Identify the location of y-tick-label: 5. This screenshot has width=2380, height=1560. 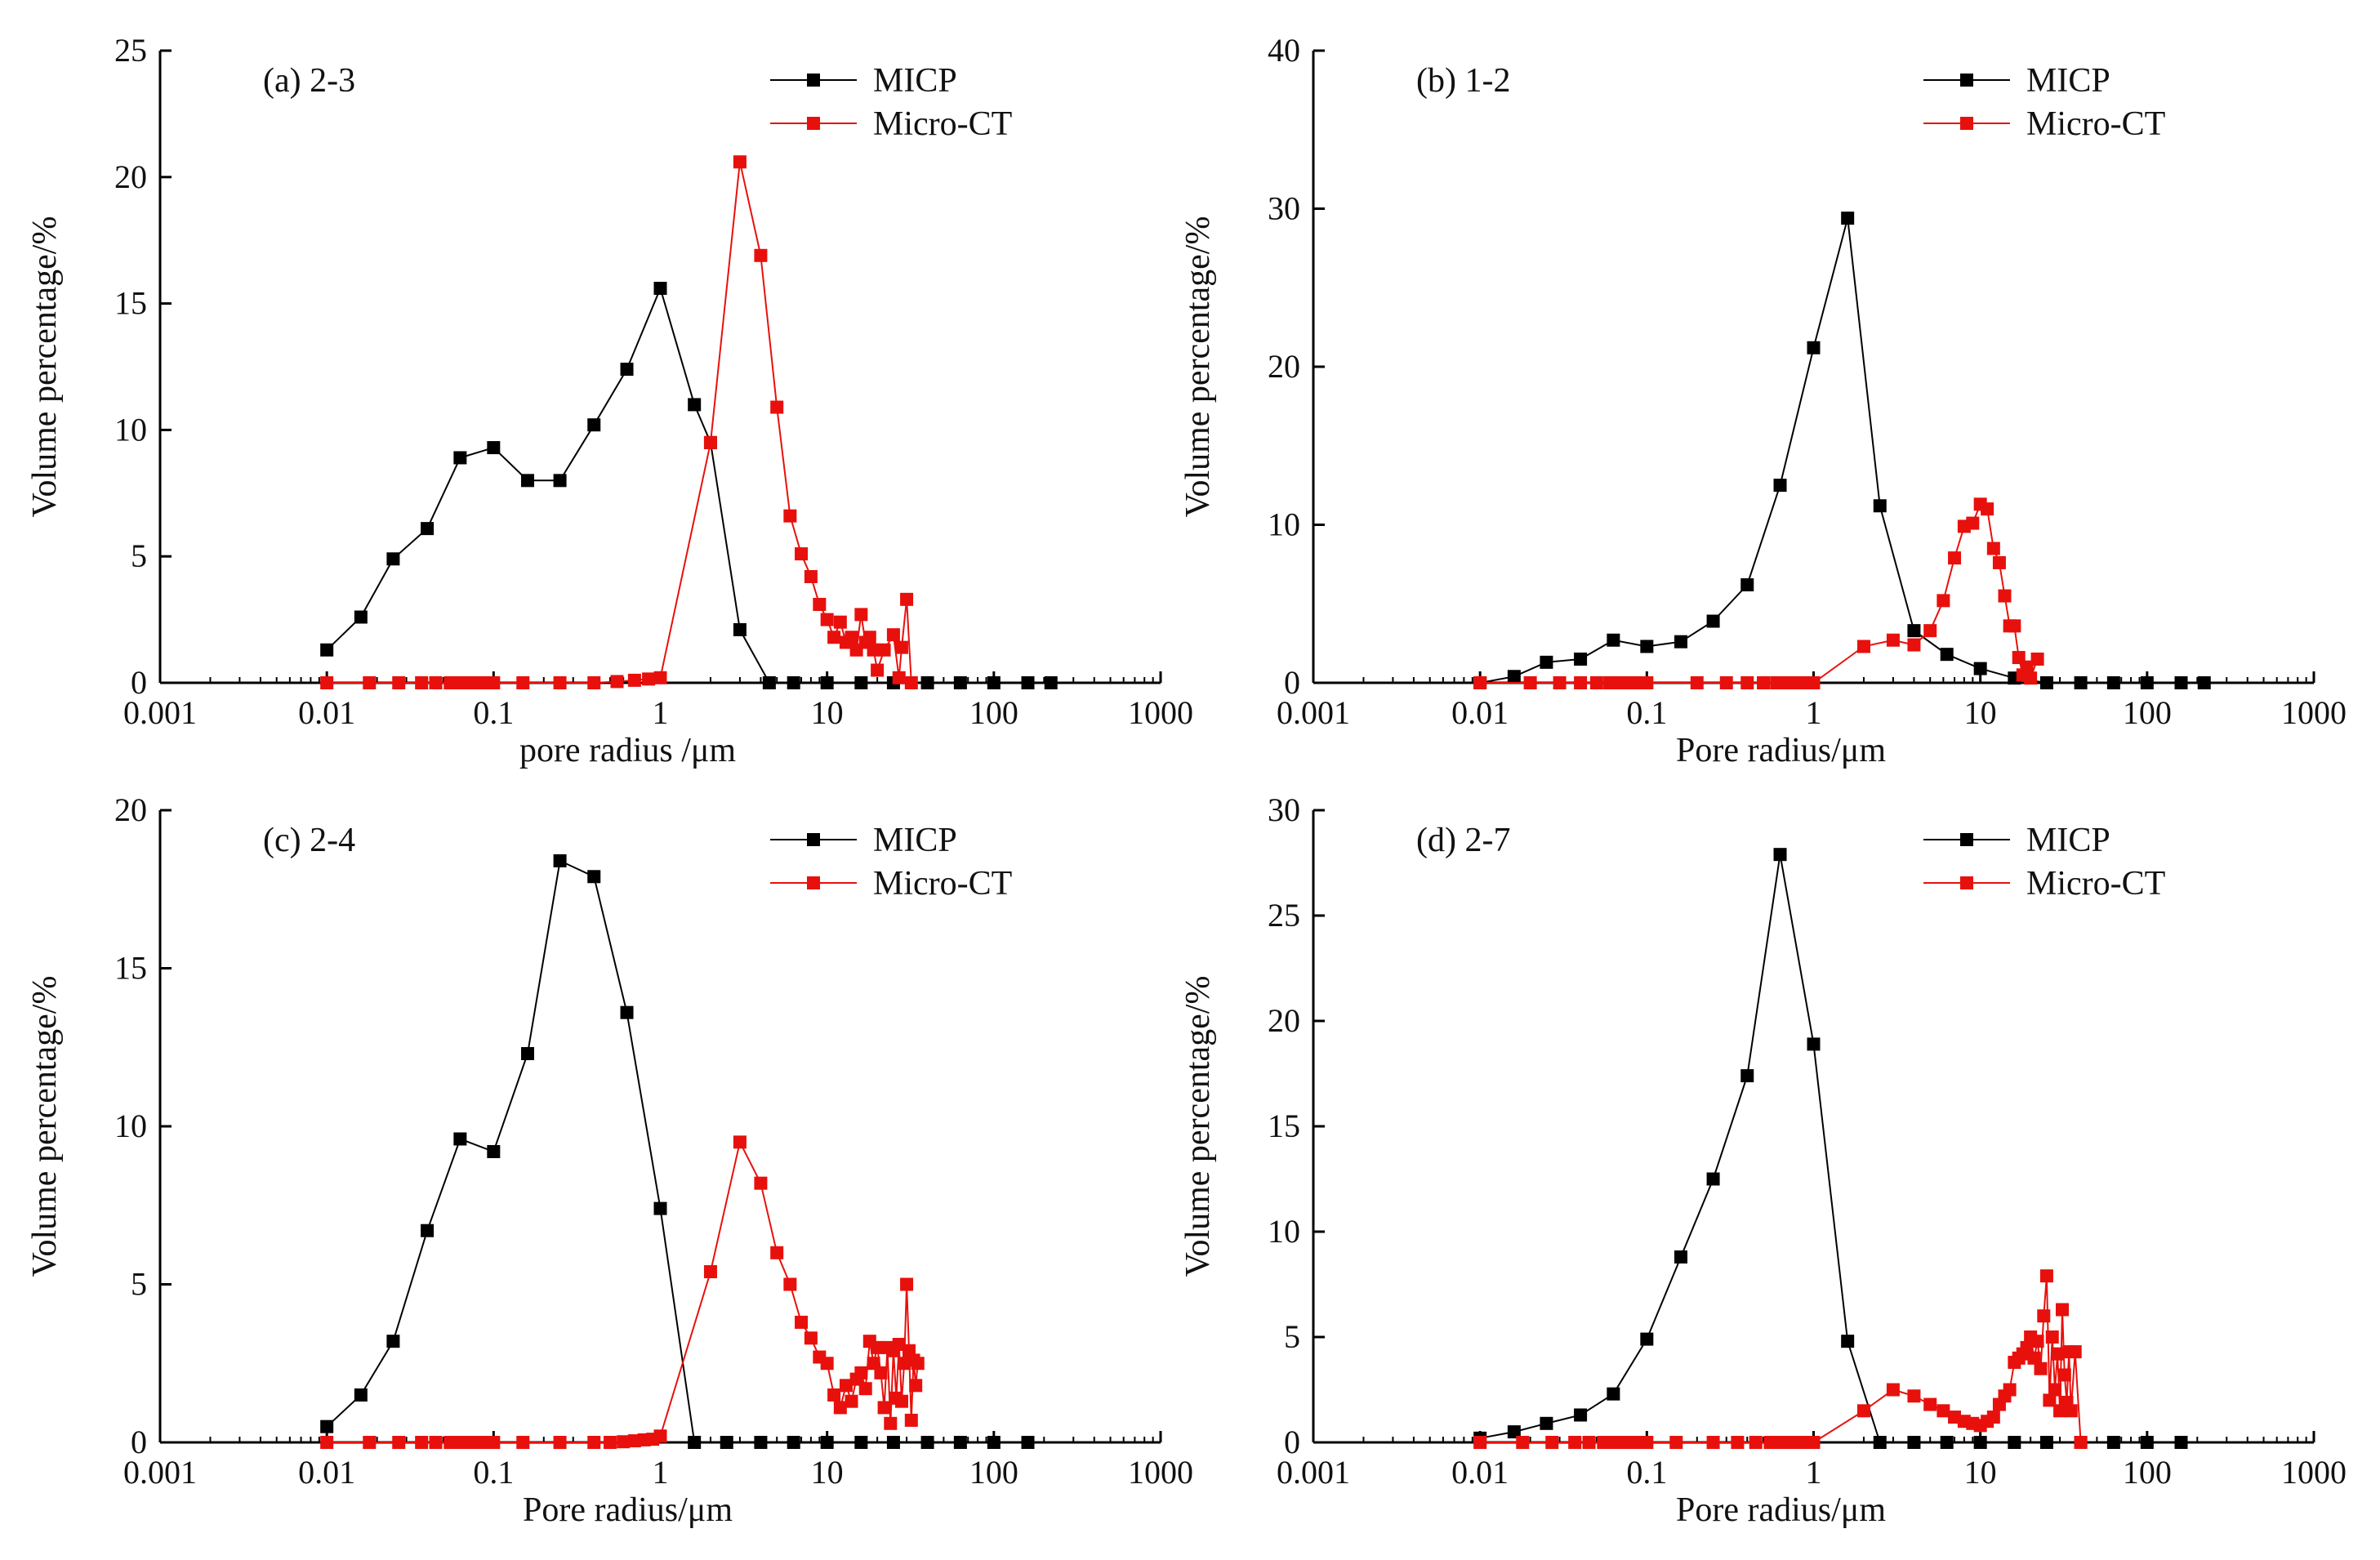
(139, 555).